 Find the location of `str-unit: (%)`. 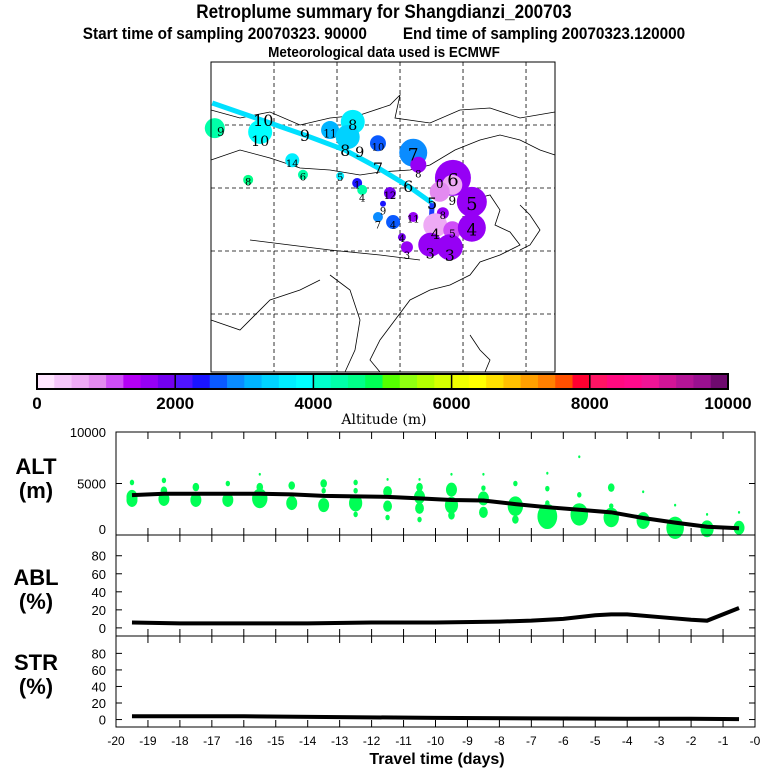

str-unit: (%) is located at coordinates (36, 686).